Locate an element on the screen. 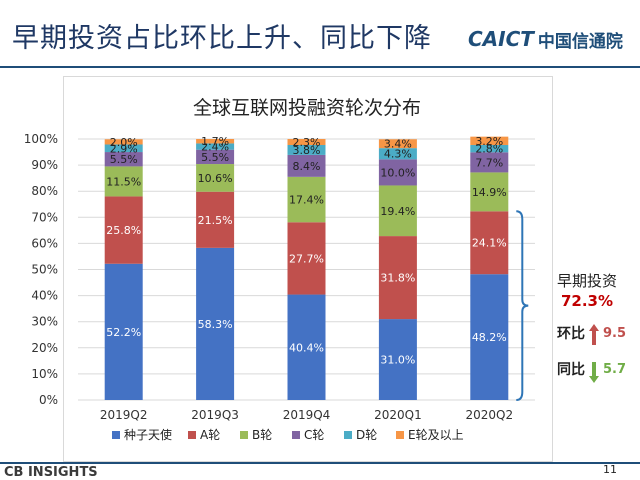 The image size is (640, 480). y-tick-label: 0% is located at coordinates (48, 400).